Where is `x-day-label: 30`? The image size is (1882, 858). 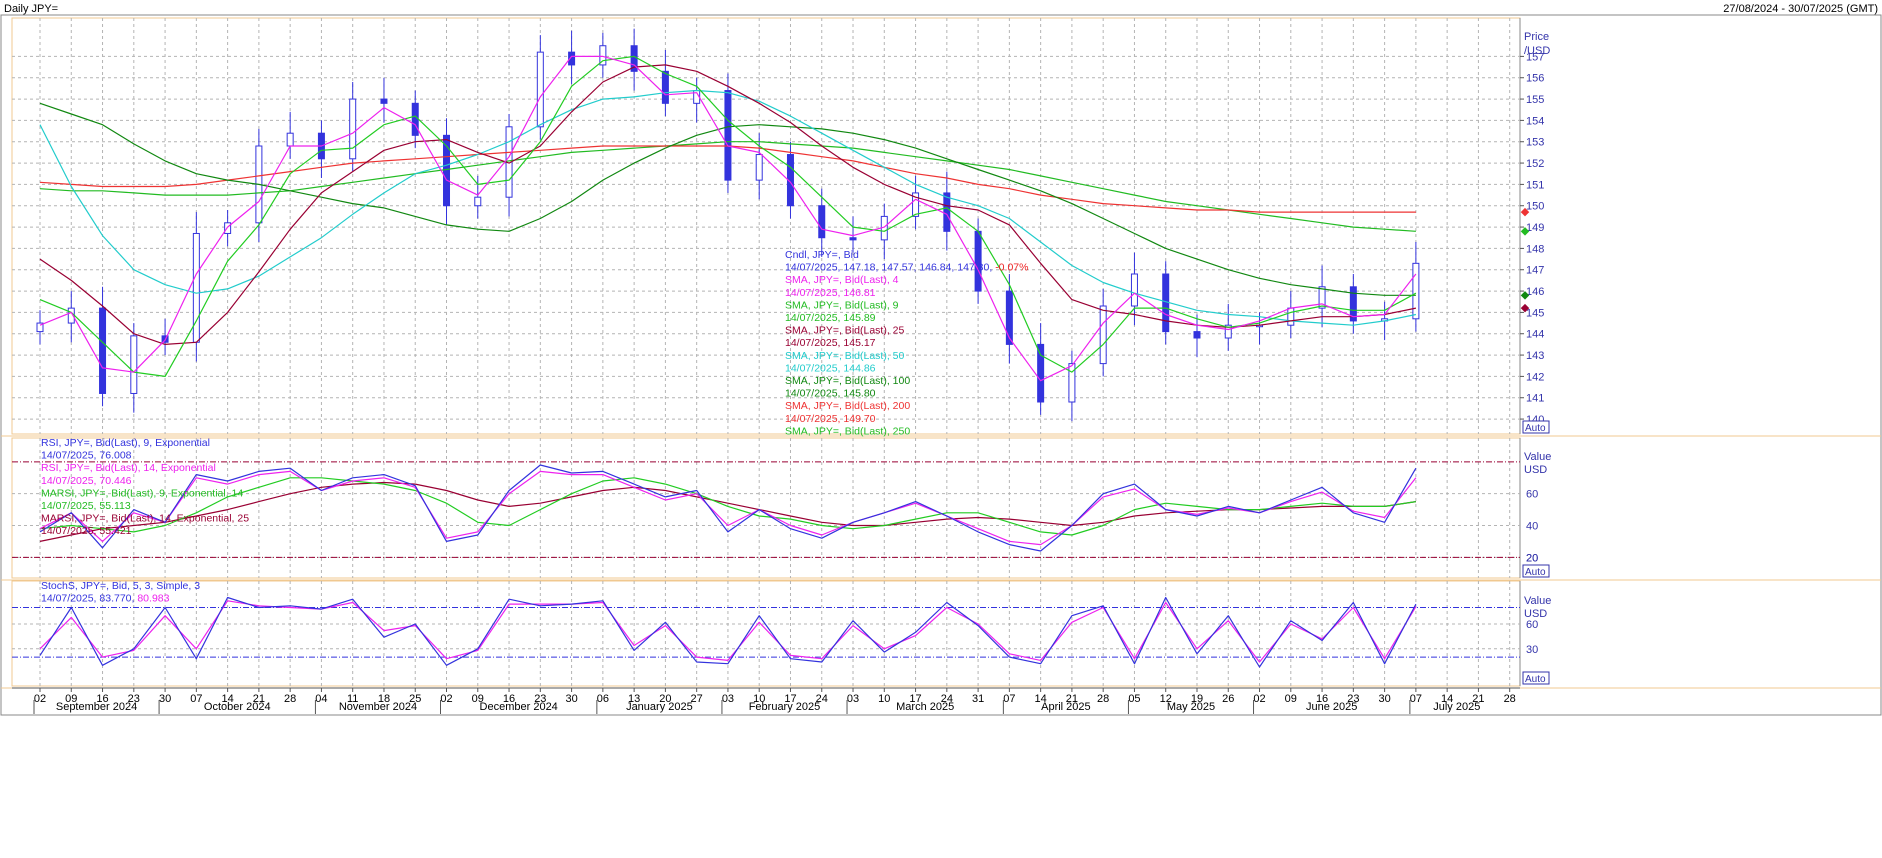
x-day-label: 30 is located at coordinates (1384, 699).